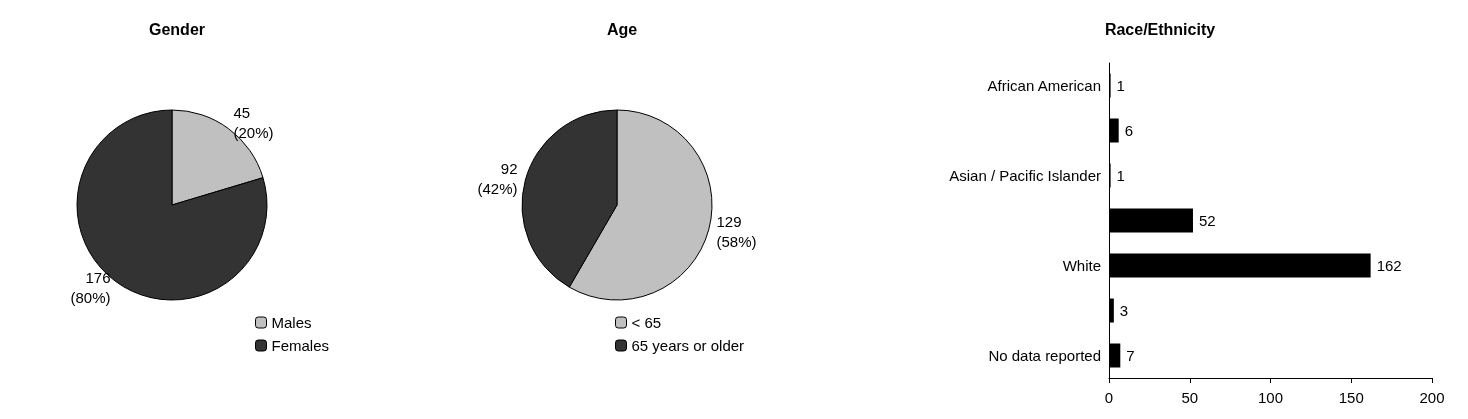 The width and height of the screenshot is (1468, 419). Describe the element at coordinates (1270, 397) in the screenshot. I see `x-tick-label: 100` at that location.